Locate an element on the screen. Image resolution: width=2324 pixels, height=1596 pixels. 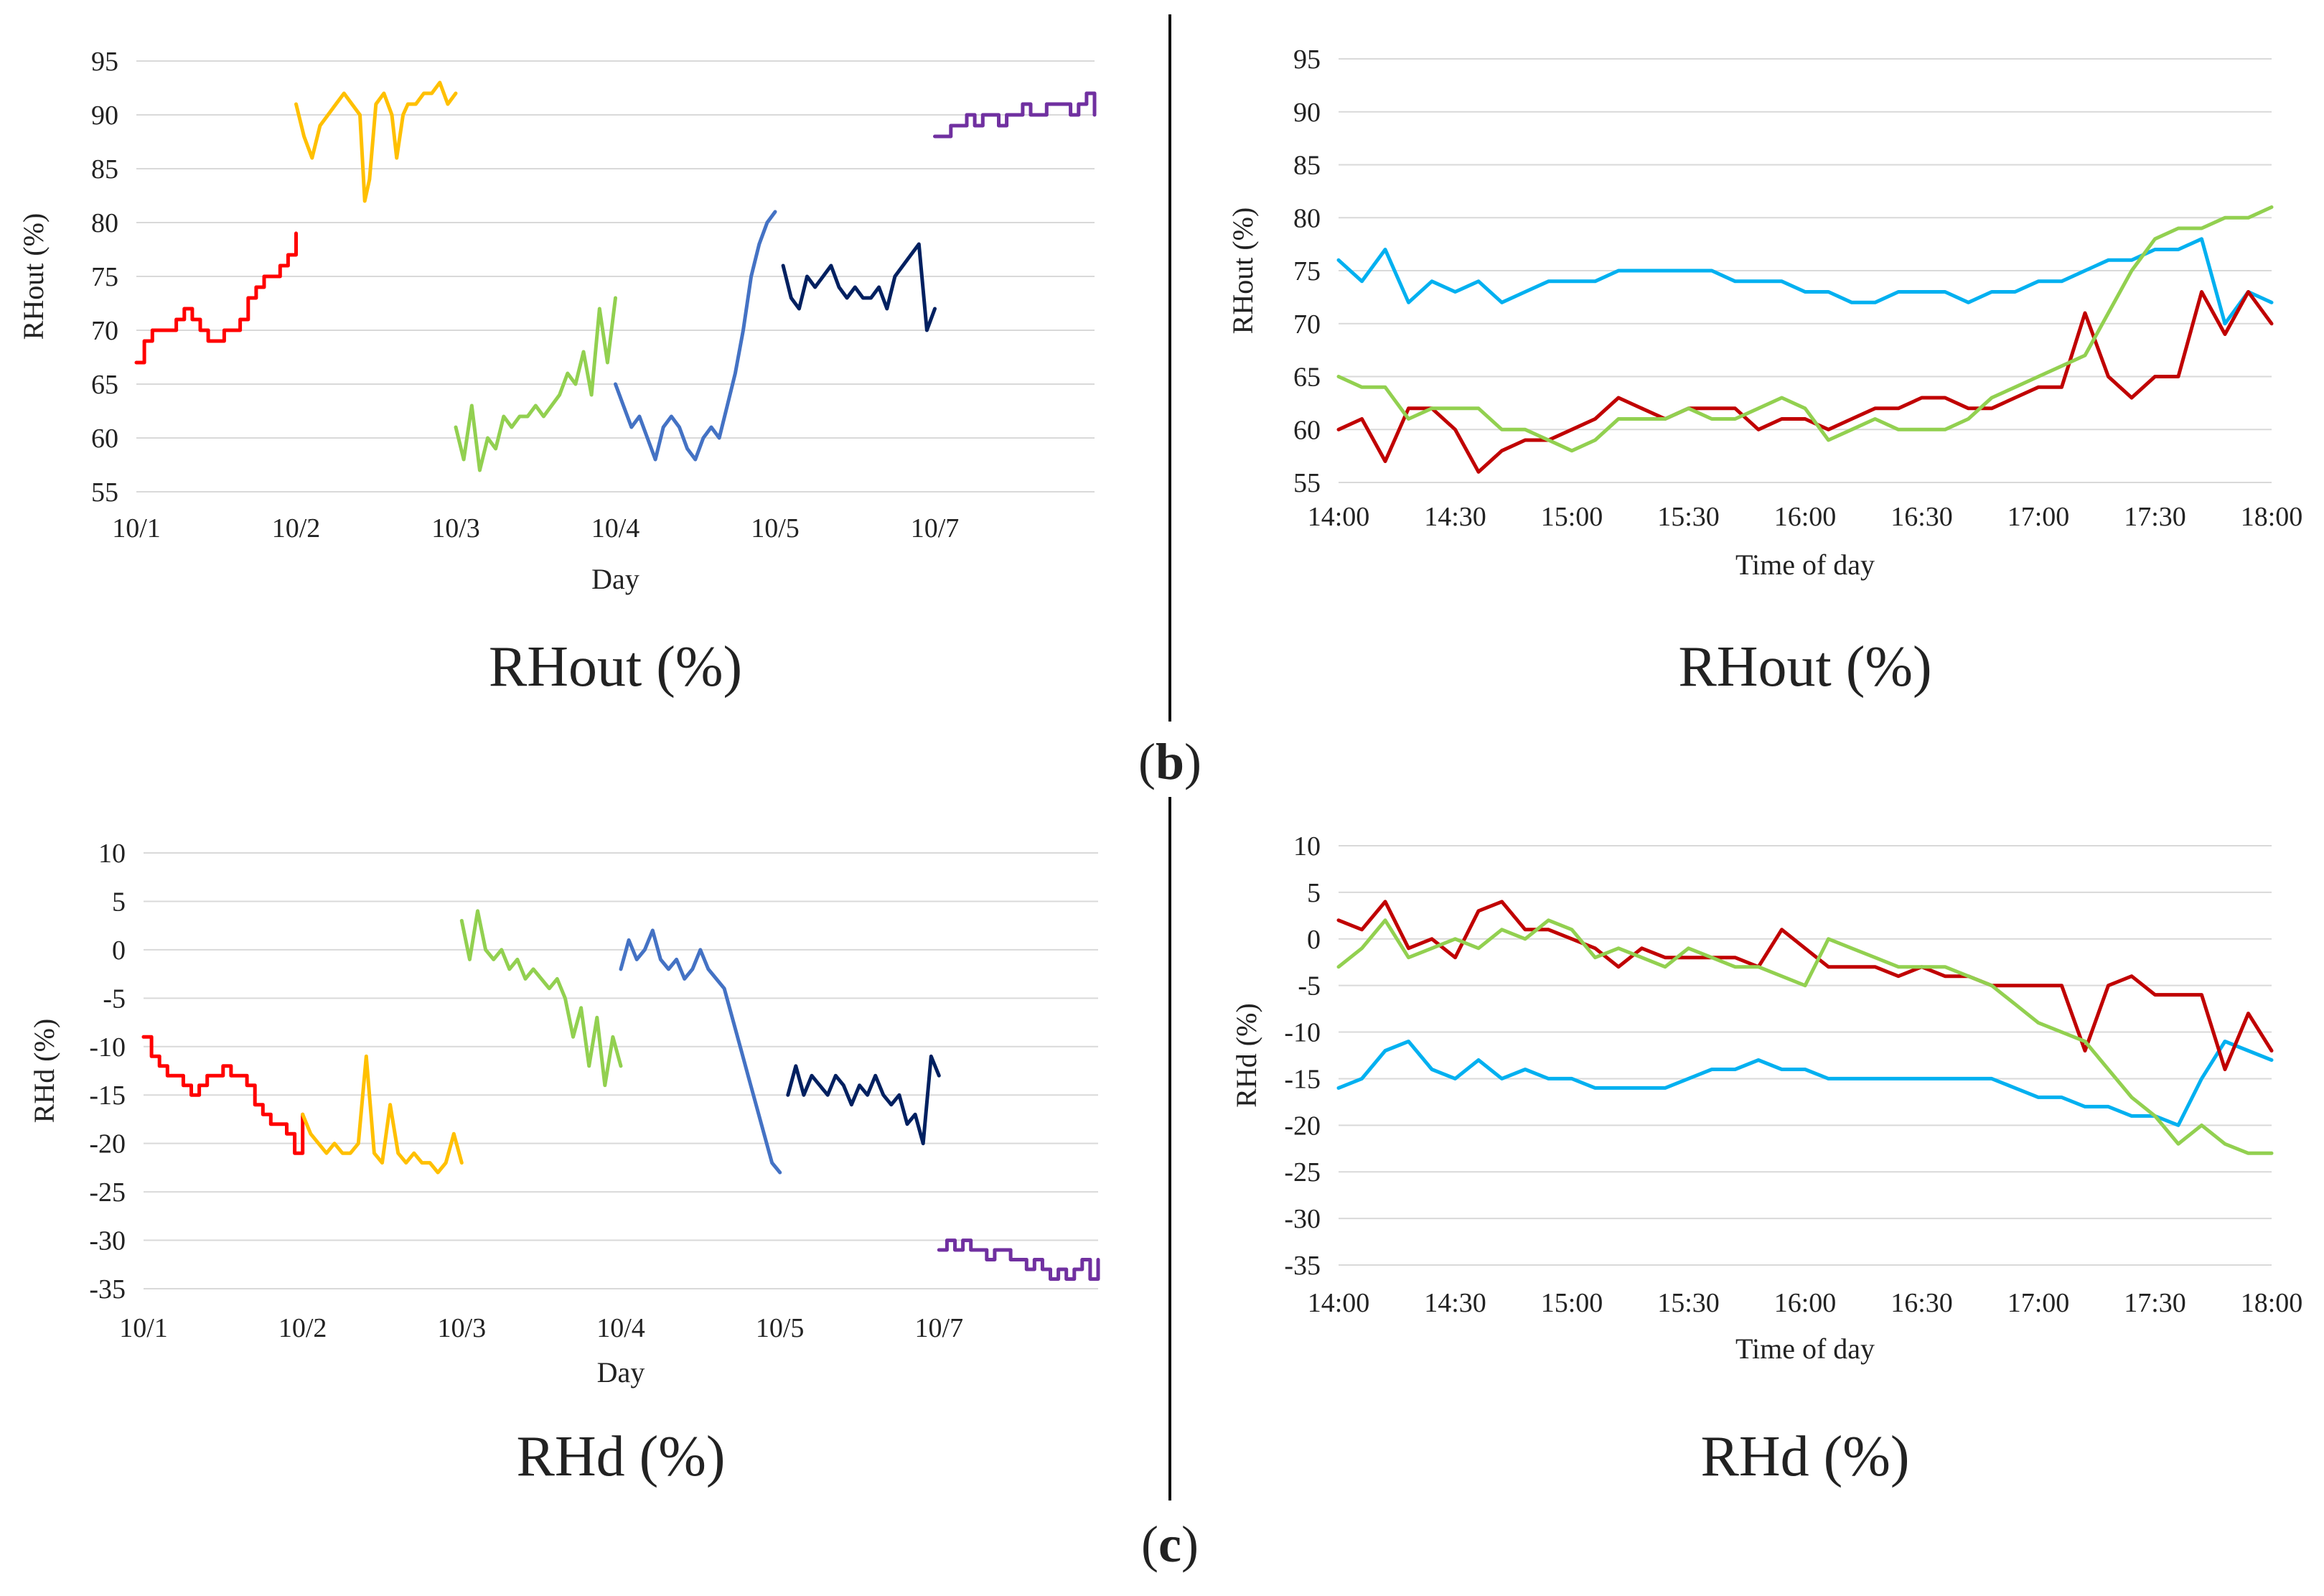
y-tick-label: 70 is located at coordinates (104, 331).